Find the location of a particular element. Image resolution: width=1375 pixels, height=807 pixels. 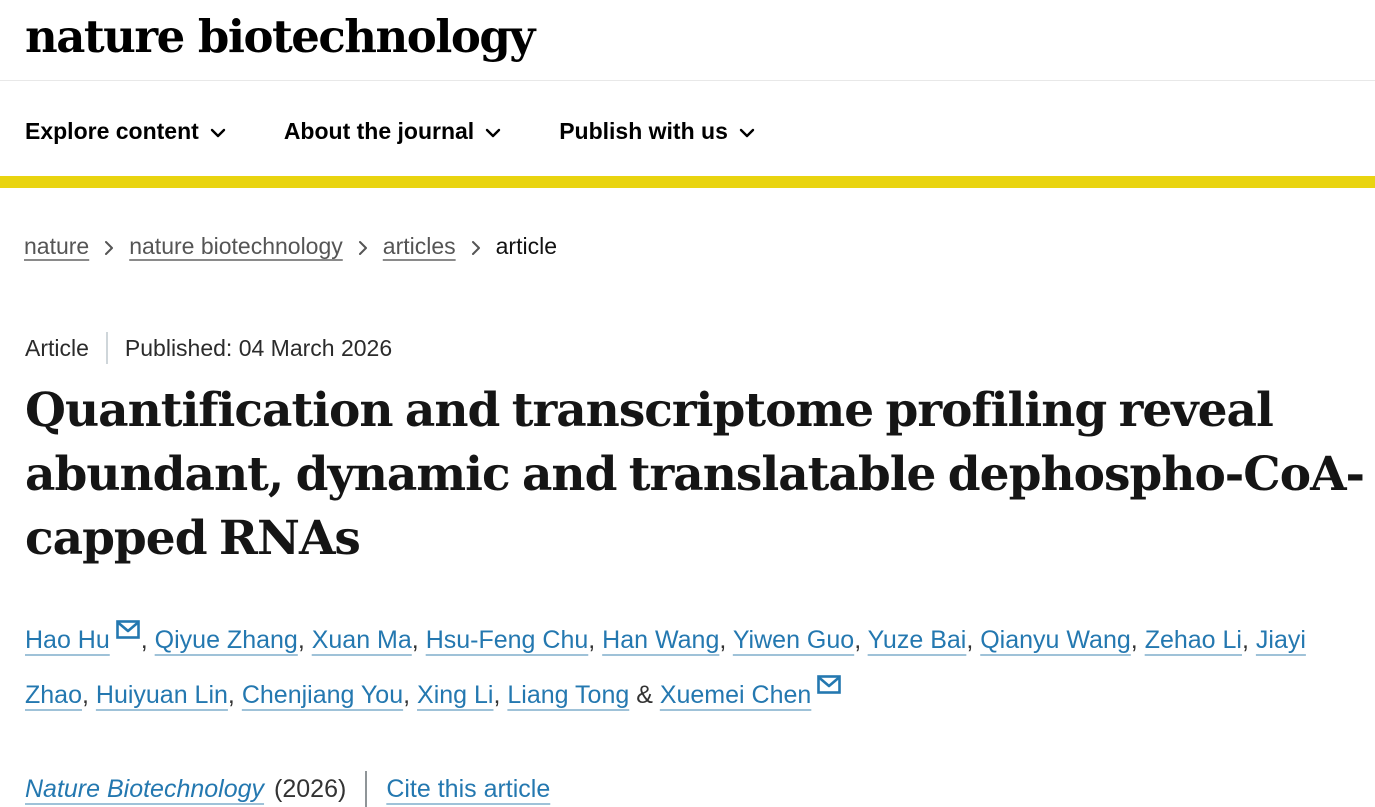

author-item: Chenjiang You, is located at coordinates (329, 695).